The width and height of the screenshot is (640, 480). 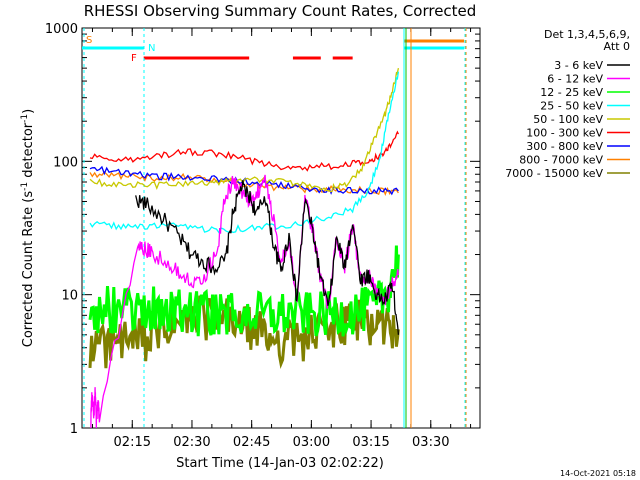 I want to click on legend-label: 12 - 25 keV, so click(x=571, y=92).